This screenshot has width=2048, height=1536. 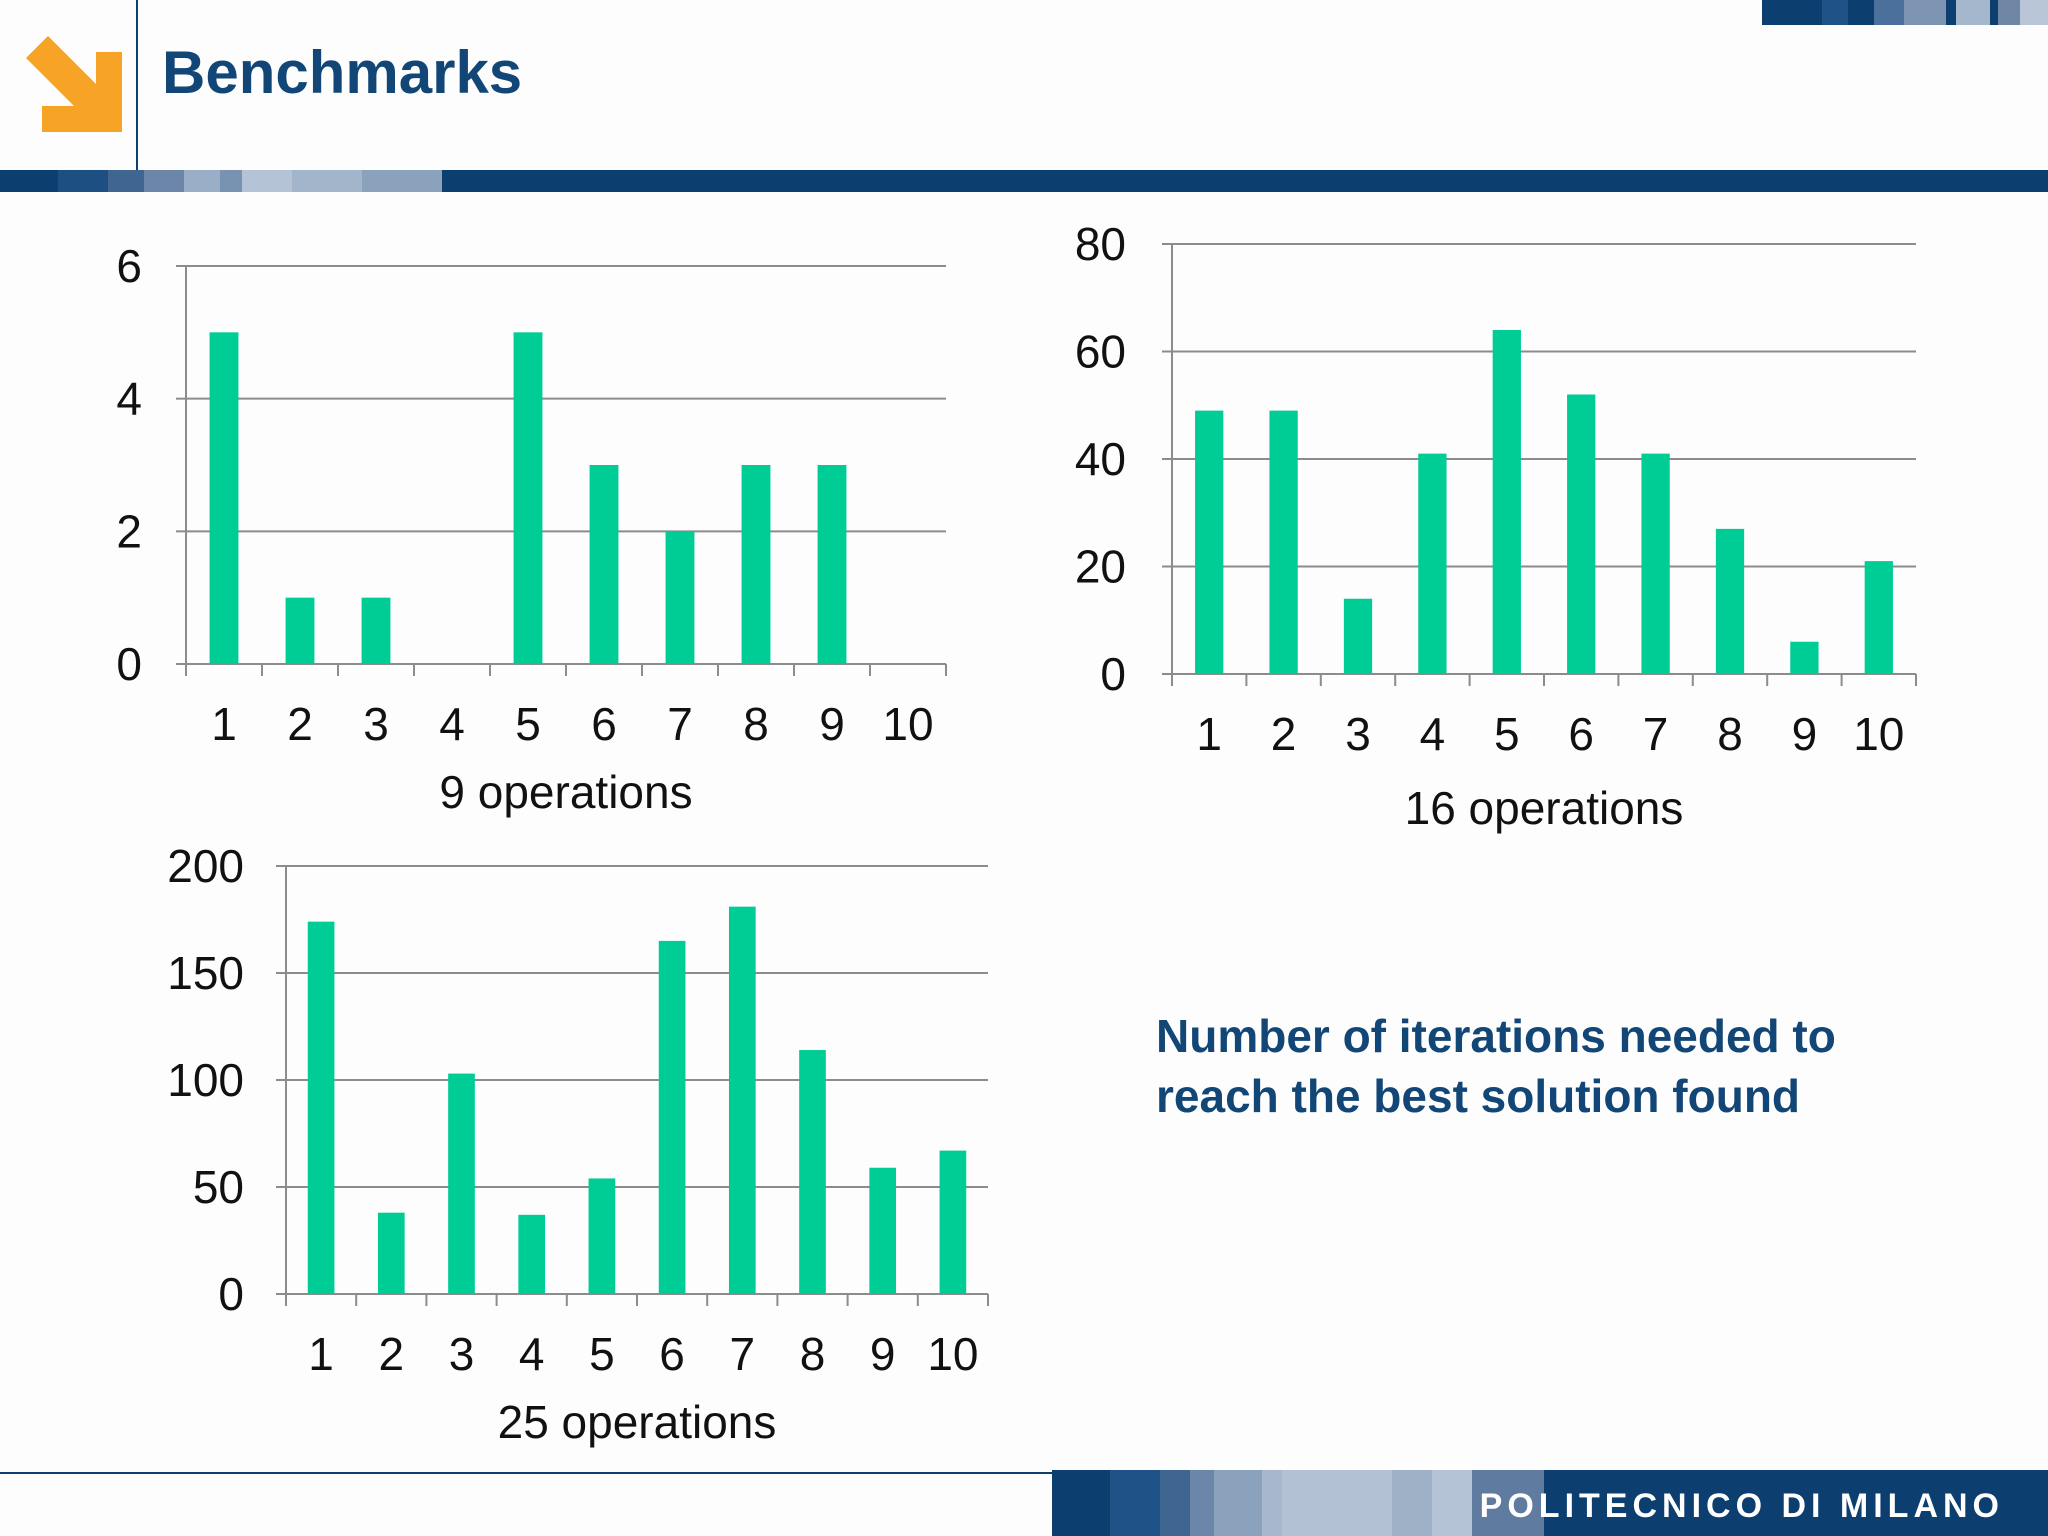 I want to click on y-tick-label: 50, so click(x=218, y=1187).